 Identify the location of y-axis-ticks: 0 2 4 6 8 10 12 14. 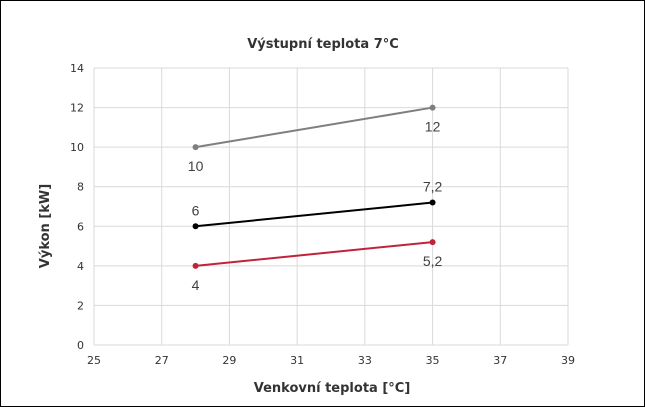
(77, 207).